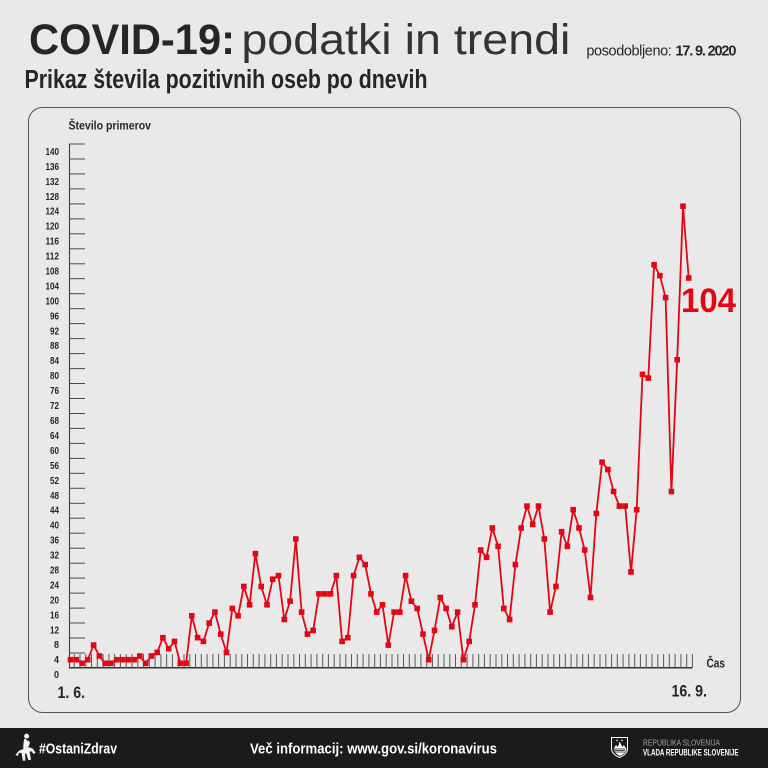  I want to click on svg-text: 132, so click(53, 182).